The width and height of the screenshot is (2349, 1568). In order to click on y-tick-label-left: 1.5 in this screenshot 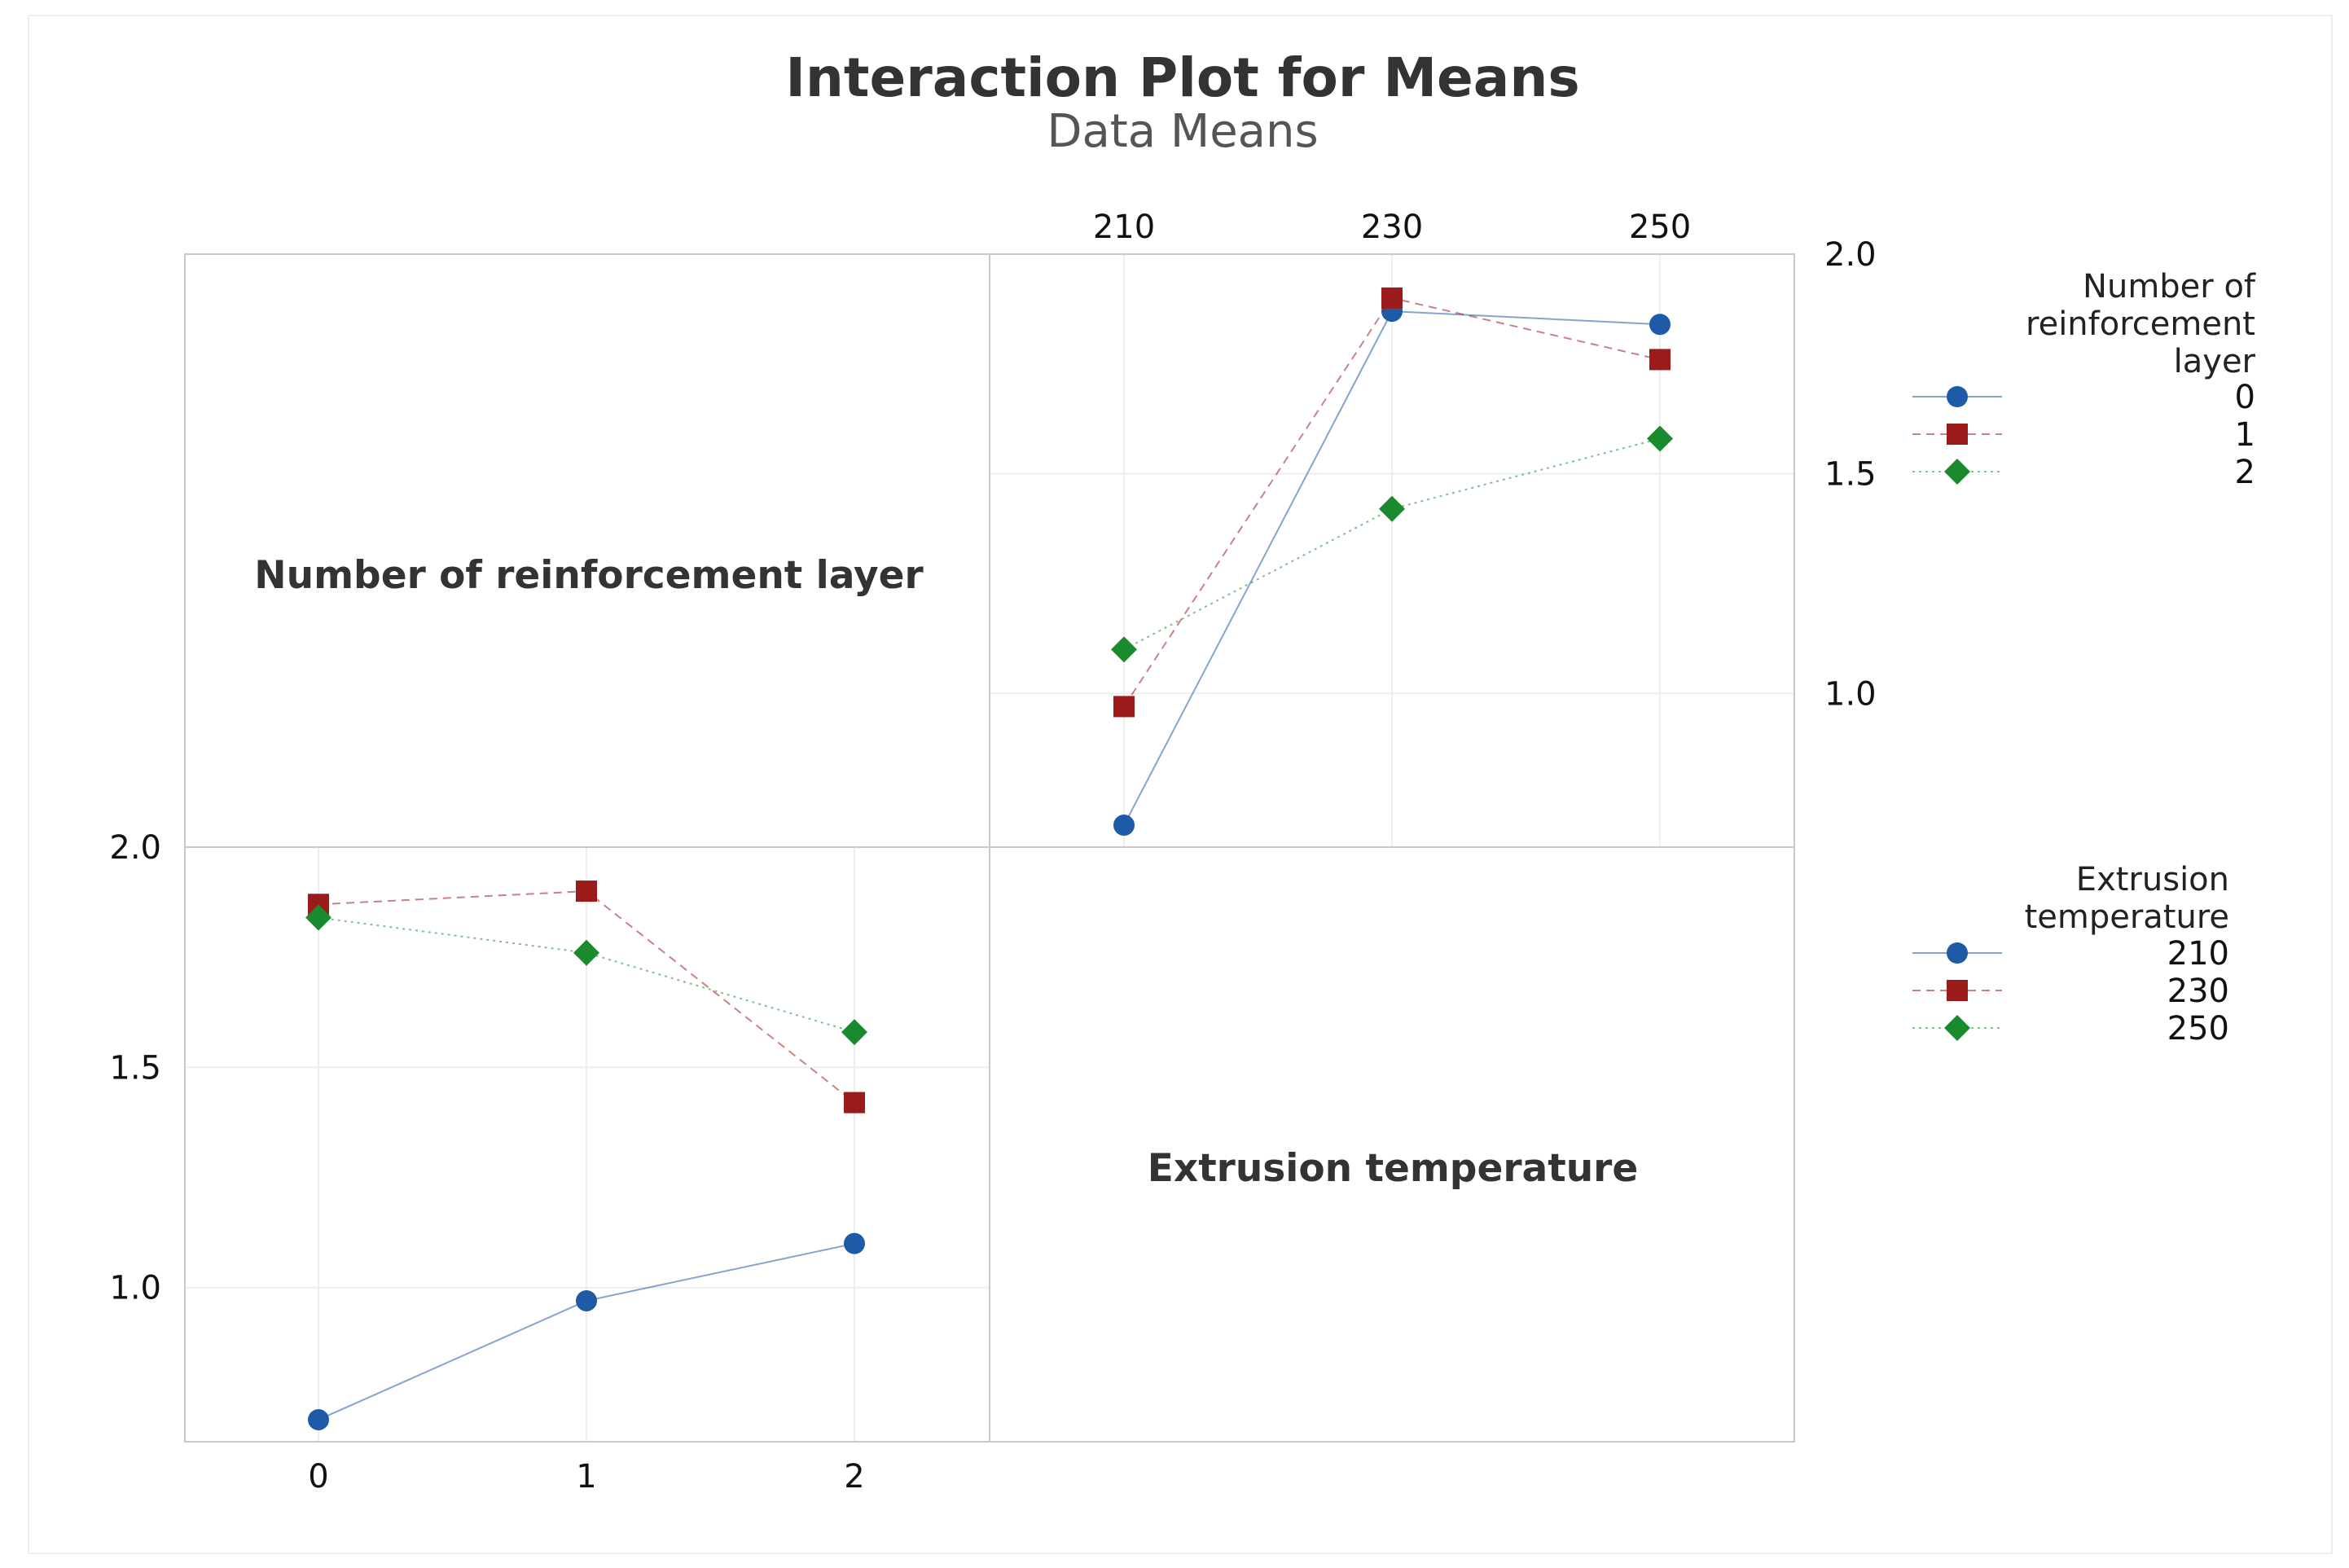, I will do `click(135, 1068)`.